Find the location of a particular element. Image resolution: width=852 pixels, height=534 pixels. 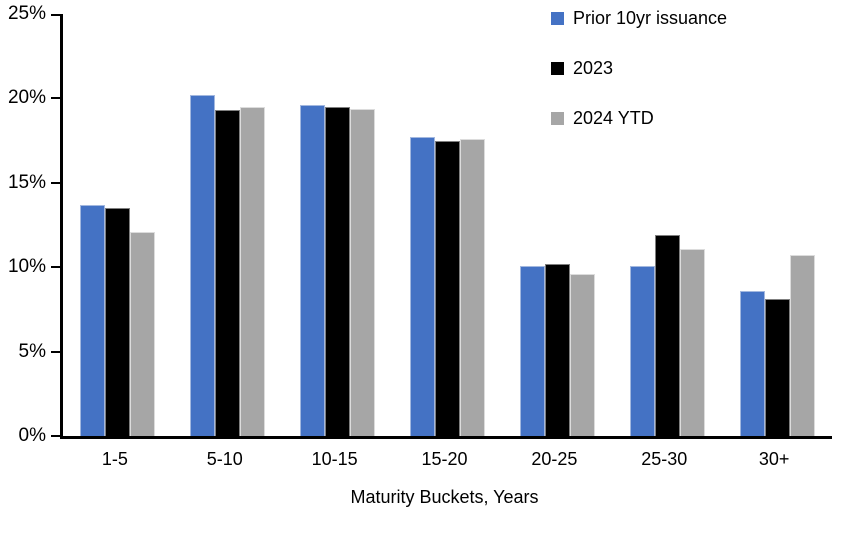

legend-swatch-prior-10yr-issuance is located at coordinates (557, 18).